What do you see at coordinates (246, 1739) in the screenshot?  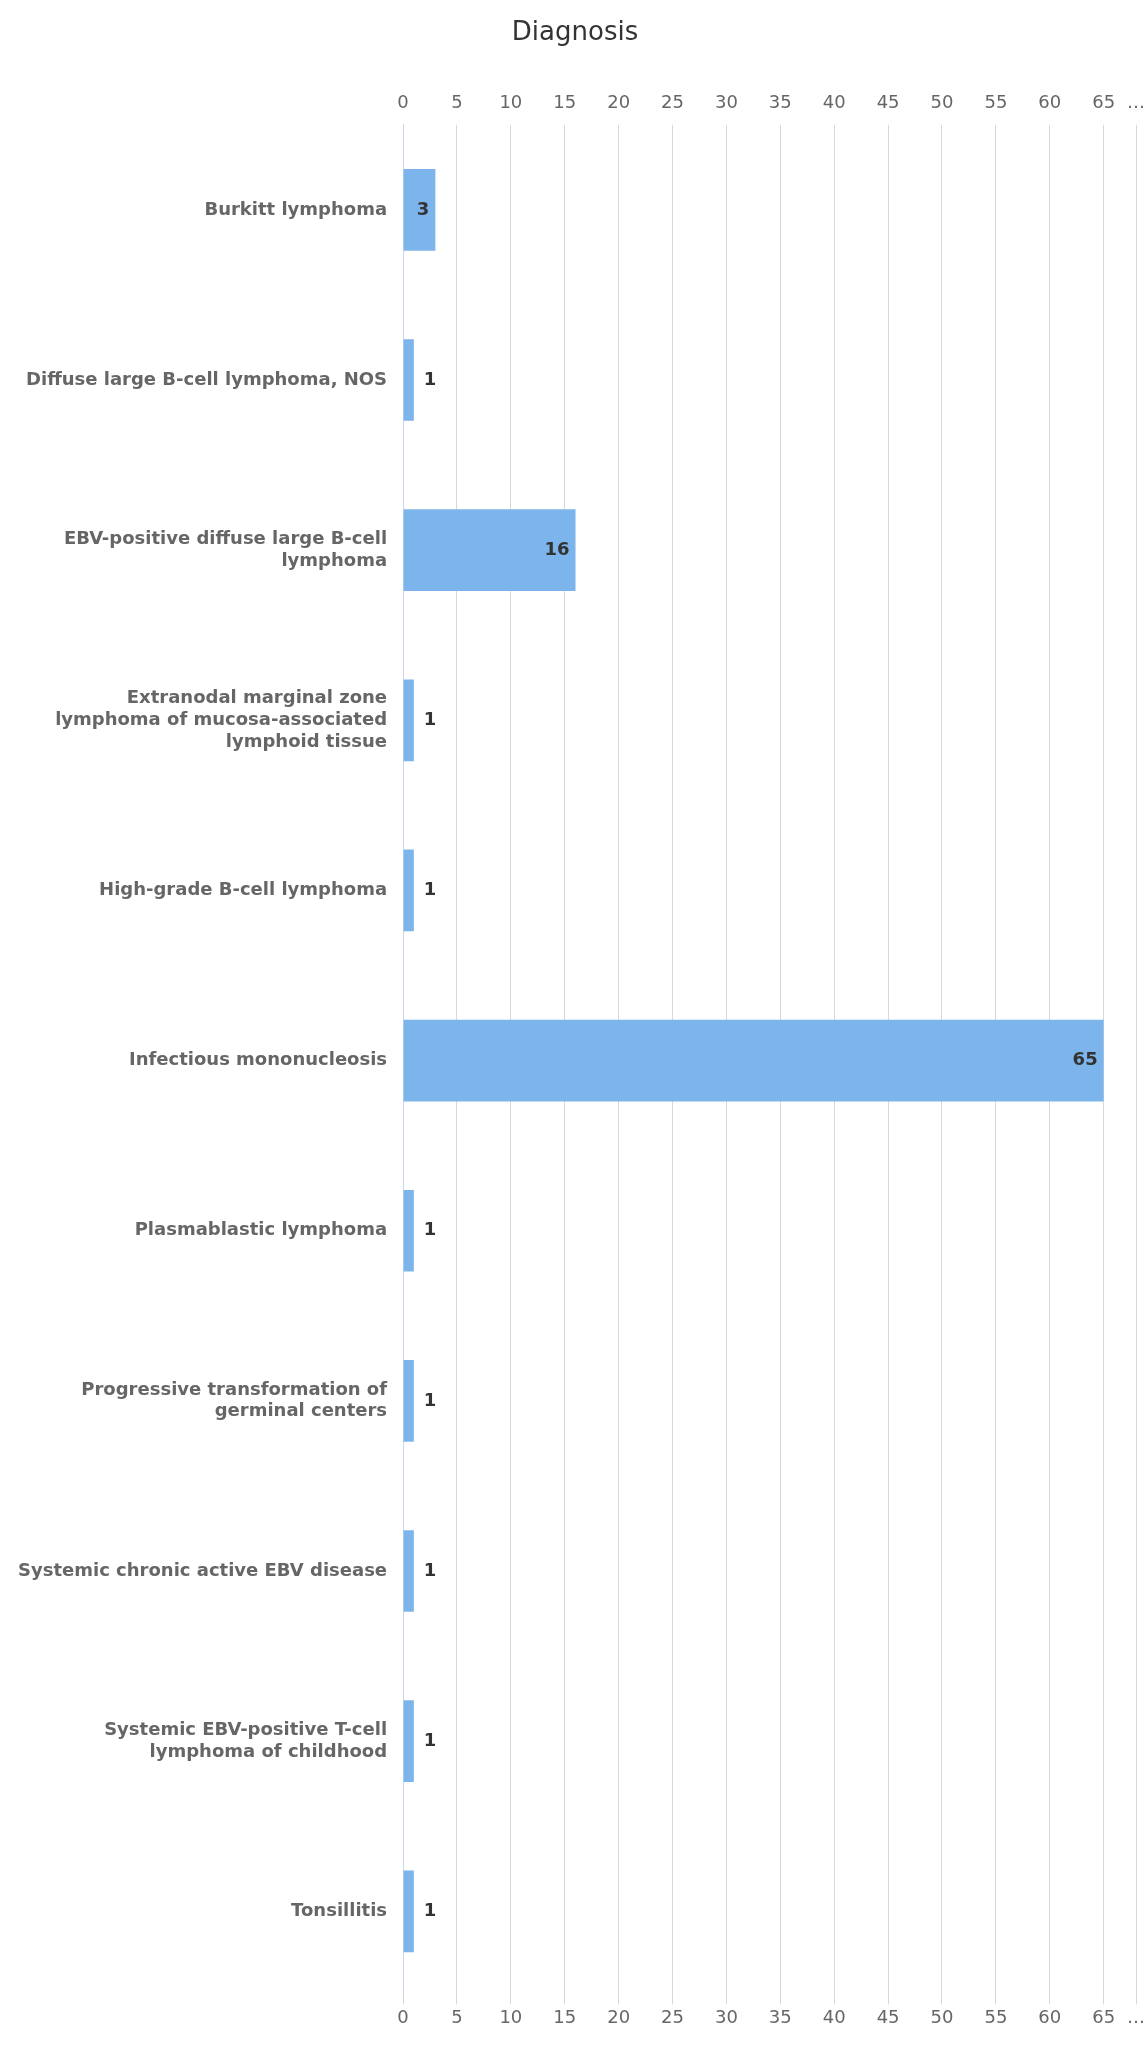 I see `y-tick-label: Systemic EBV-positive T-cell lymphoma of childhood` at bounding box center [246, 1739].